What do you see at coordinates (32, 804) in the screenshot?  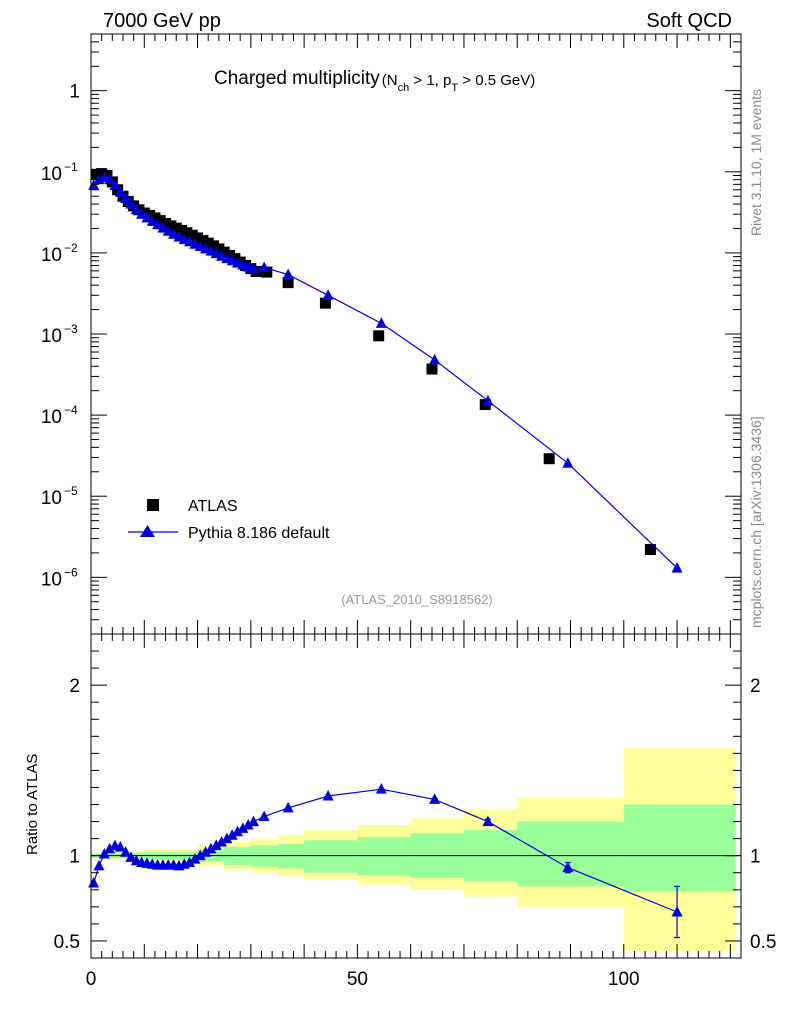 I see `ratio-ylabel: Ratio to ATLAS` at bounding box center [32, 804].